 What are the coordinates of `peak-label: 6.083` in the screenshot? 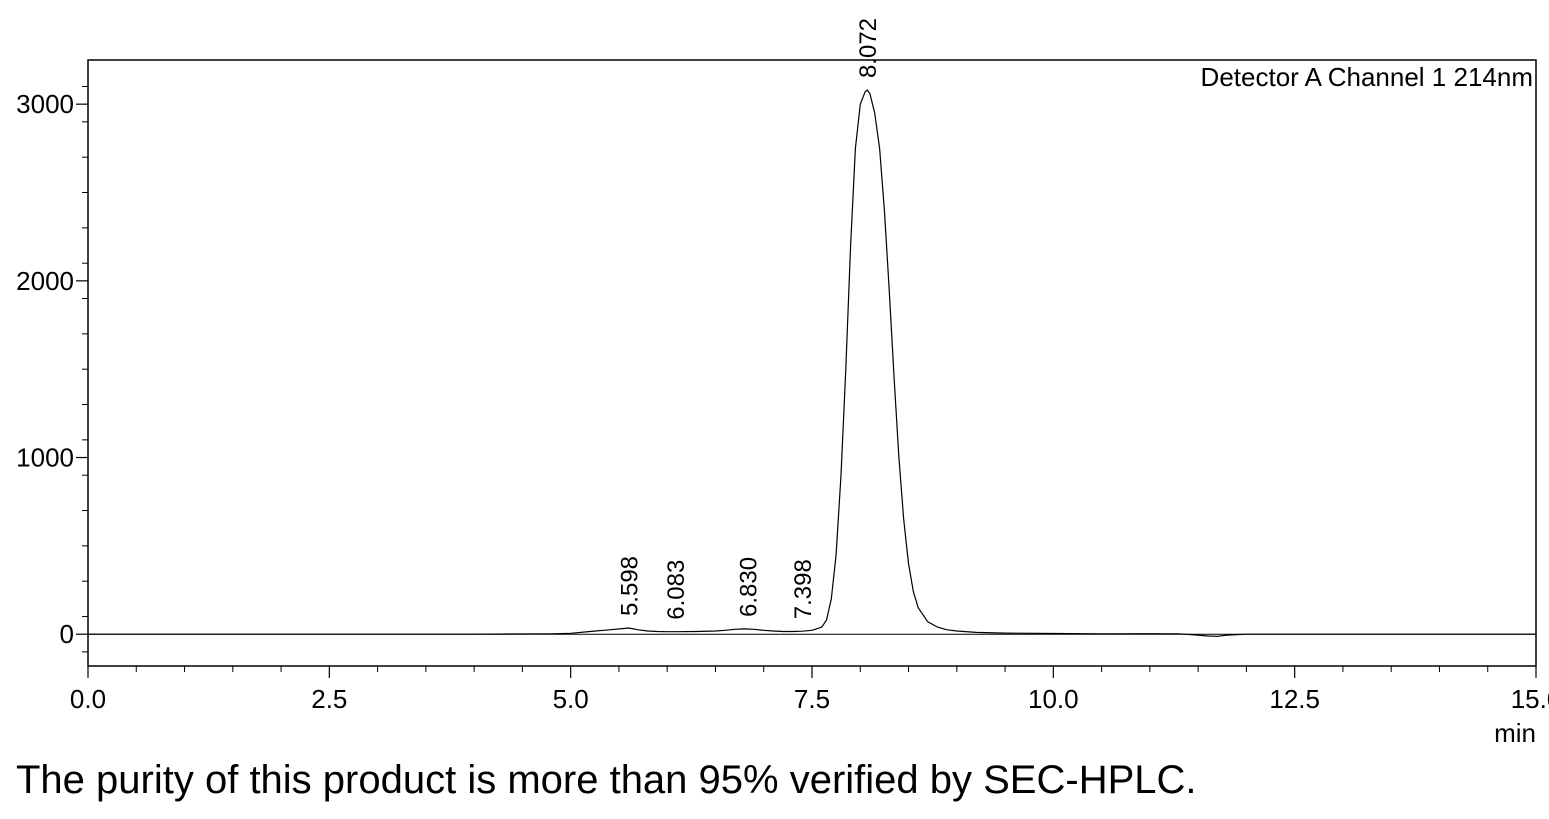 It's located at (676, 590).